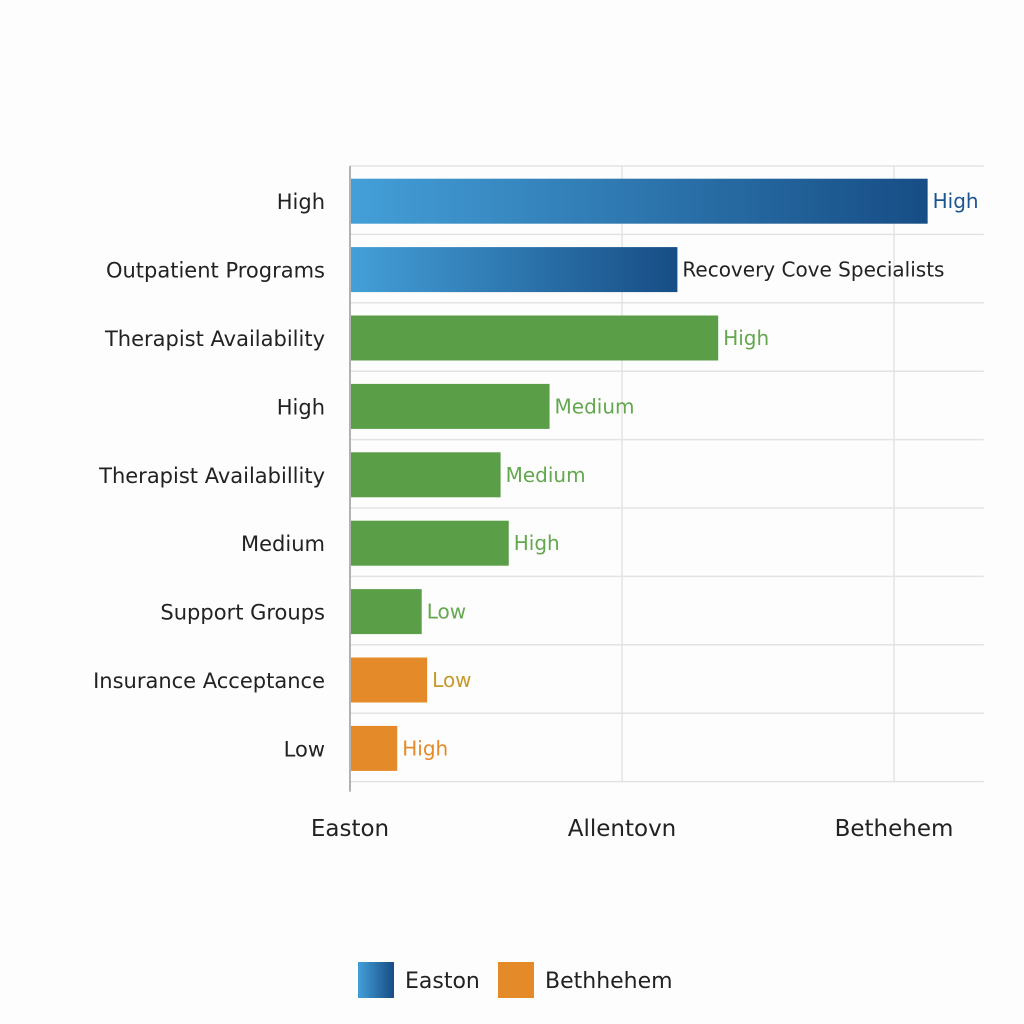 This screenshot has height=1024, width=1024. What do you see at coordinates (242, 613) in the screenshot?
I see `y-category-label: Support Groups` at bounding box center [242, 613].